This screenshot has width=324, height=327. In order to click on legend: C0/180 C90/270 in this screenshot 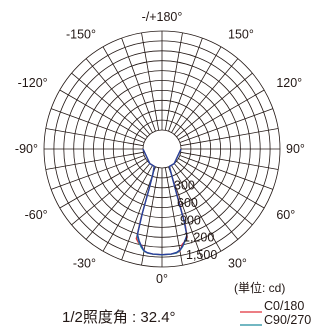, I will do `click(275, 313)`.